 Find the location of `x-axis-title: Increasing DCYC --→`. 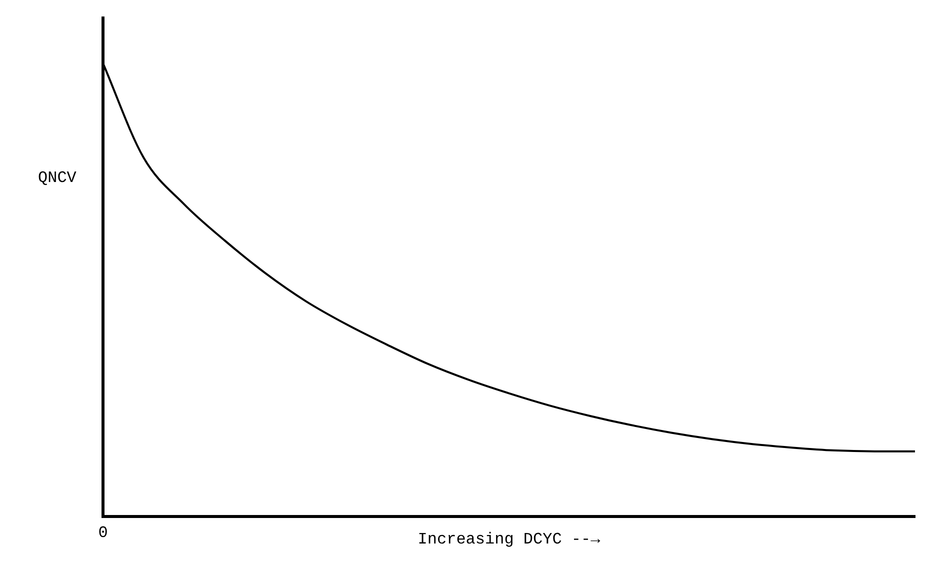

x-axis-title: Increasing DCYC --→ is located at coordinates (509, 539).